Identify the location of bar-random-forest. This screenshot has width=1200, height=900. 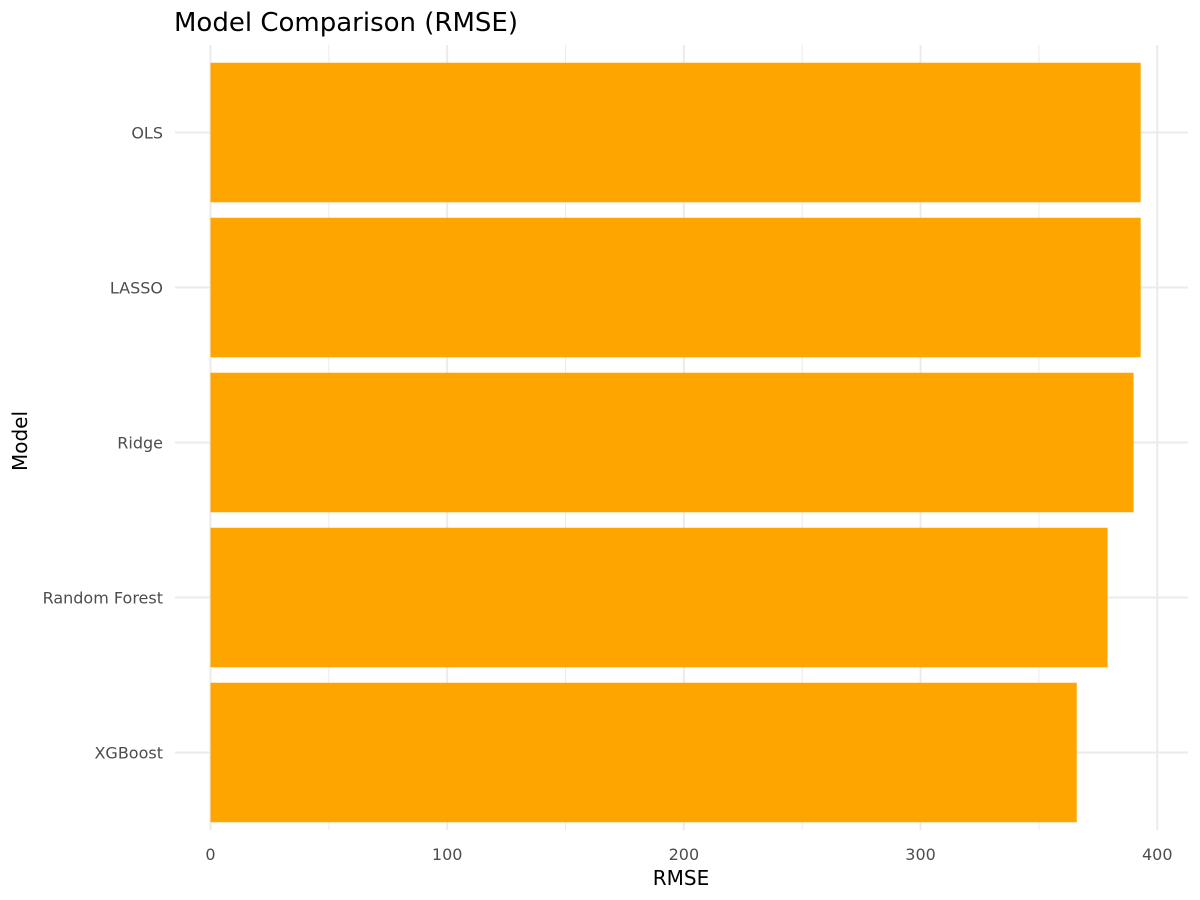
(659, 597).